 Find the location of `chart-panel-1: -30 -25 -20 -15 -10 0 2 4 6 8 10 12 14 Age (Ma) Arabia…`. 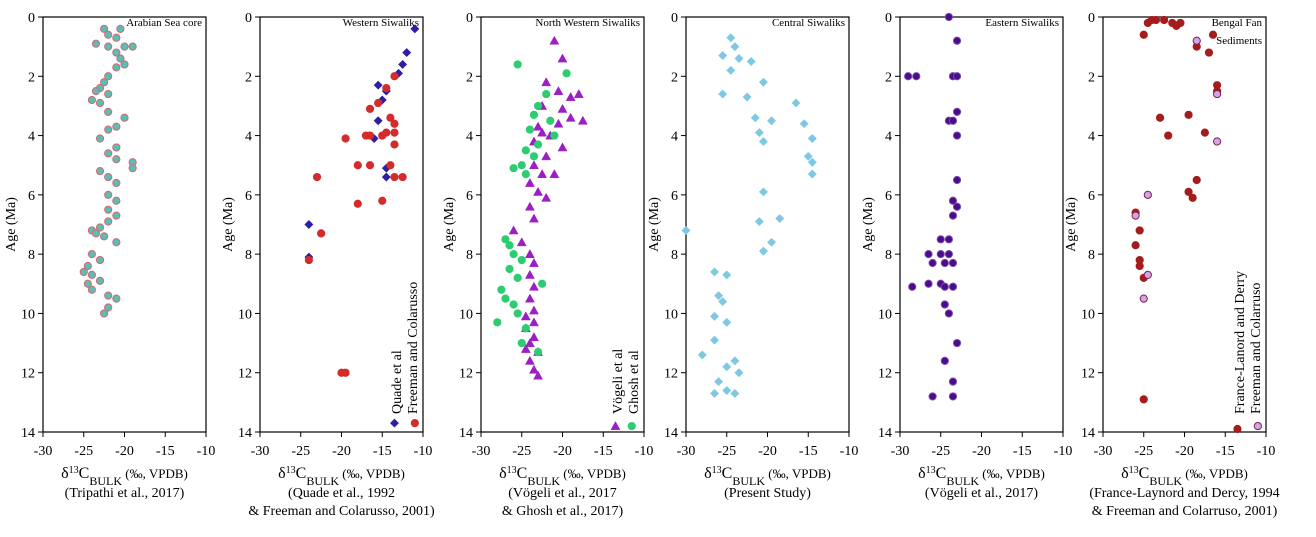

chart-panel-1: -30 -25 -20 -15 -10 0 2 4 6 8 10 12 14 Age (Ma) Arabia… is located at coordinates (109, 256).